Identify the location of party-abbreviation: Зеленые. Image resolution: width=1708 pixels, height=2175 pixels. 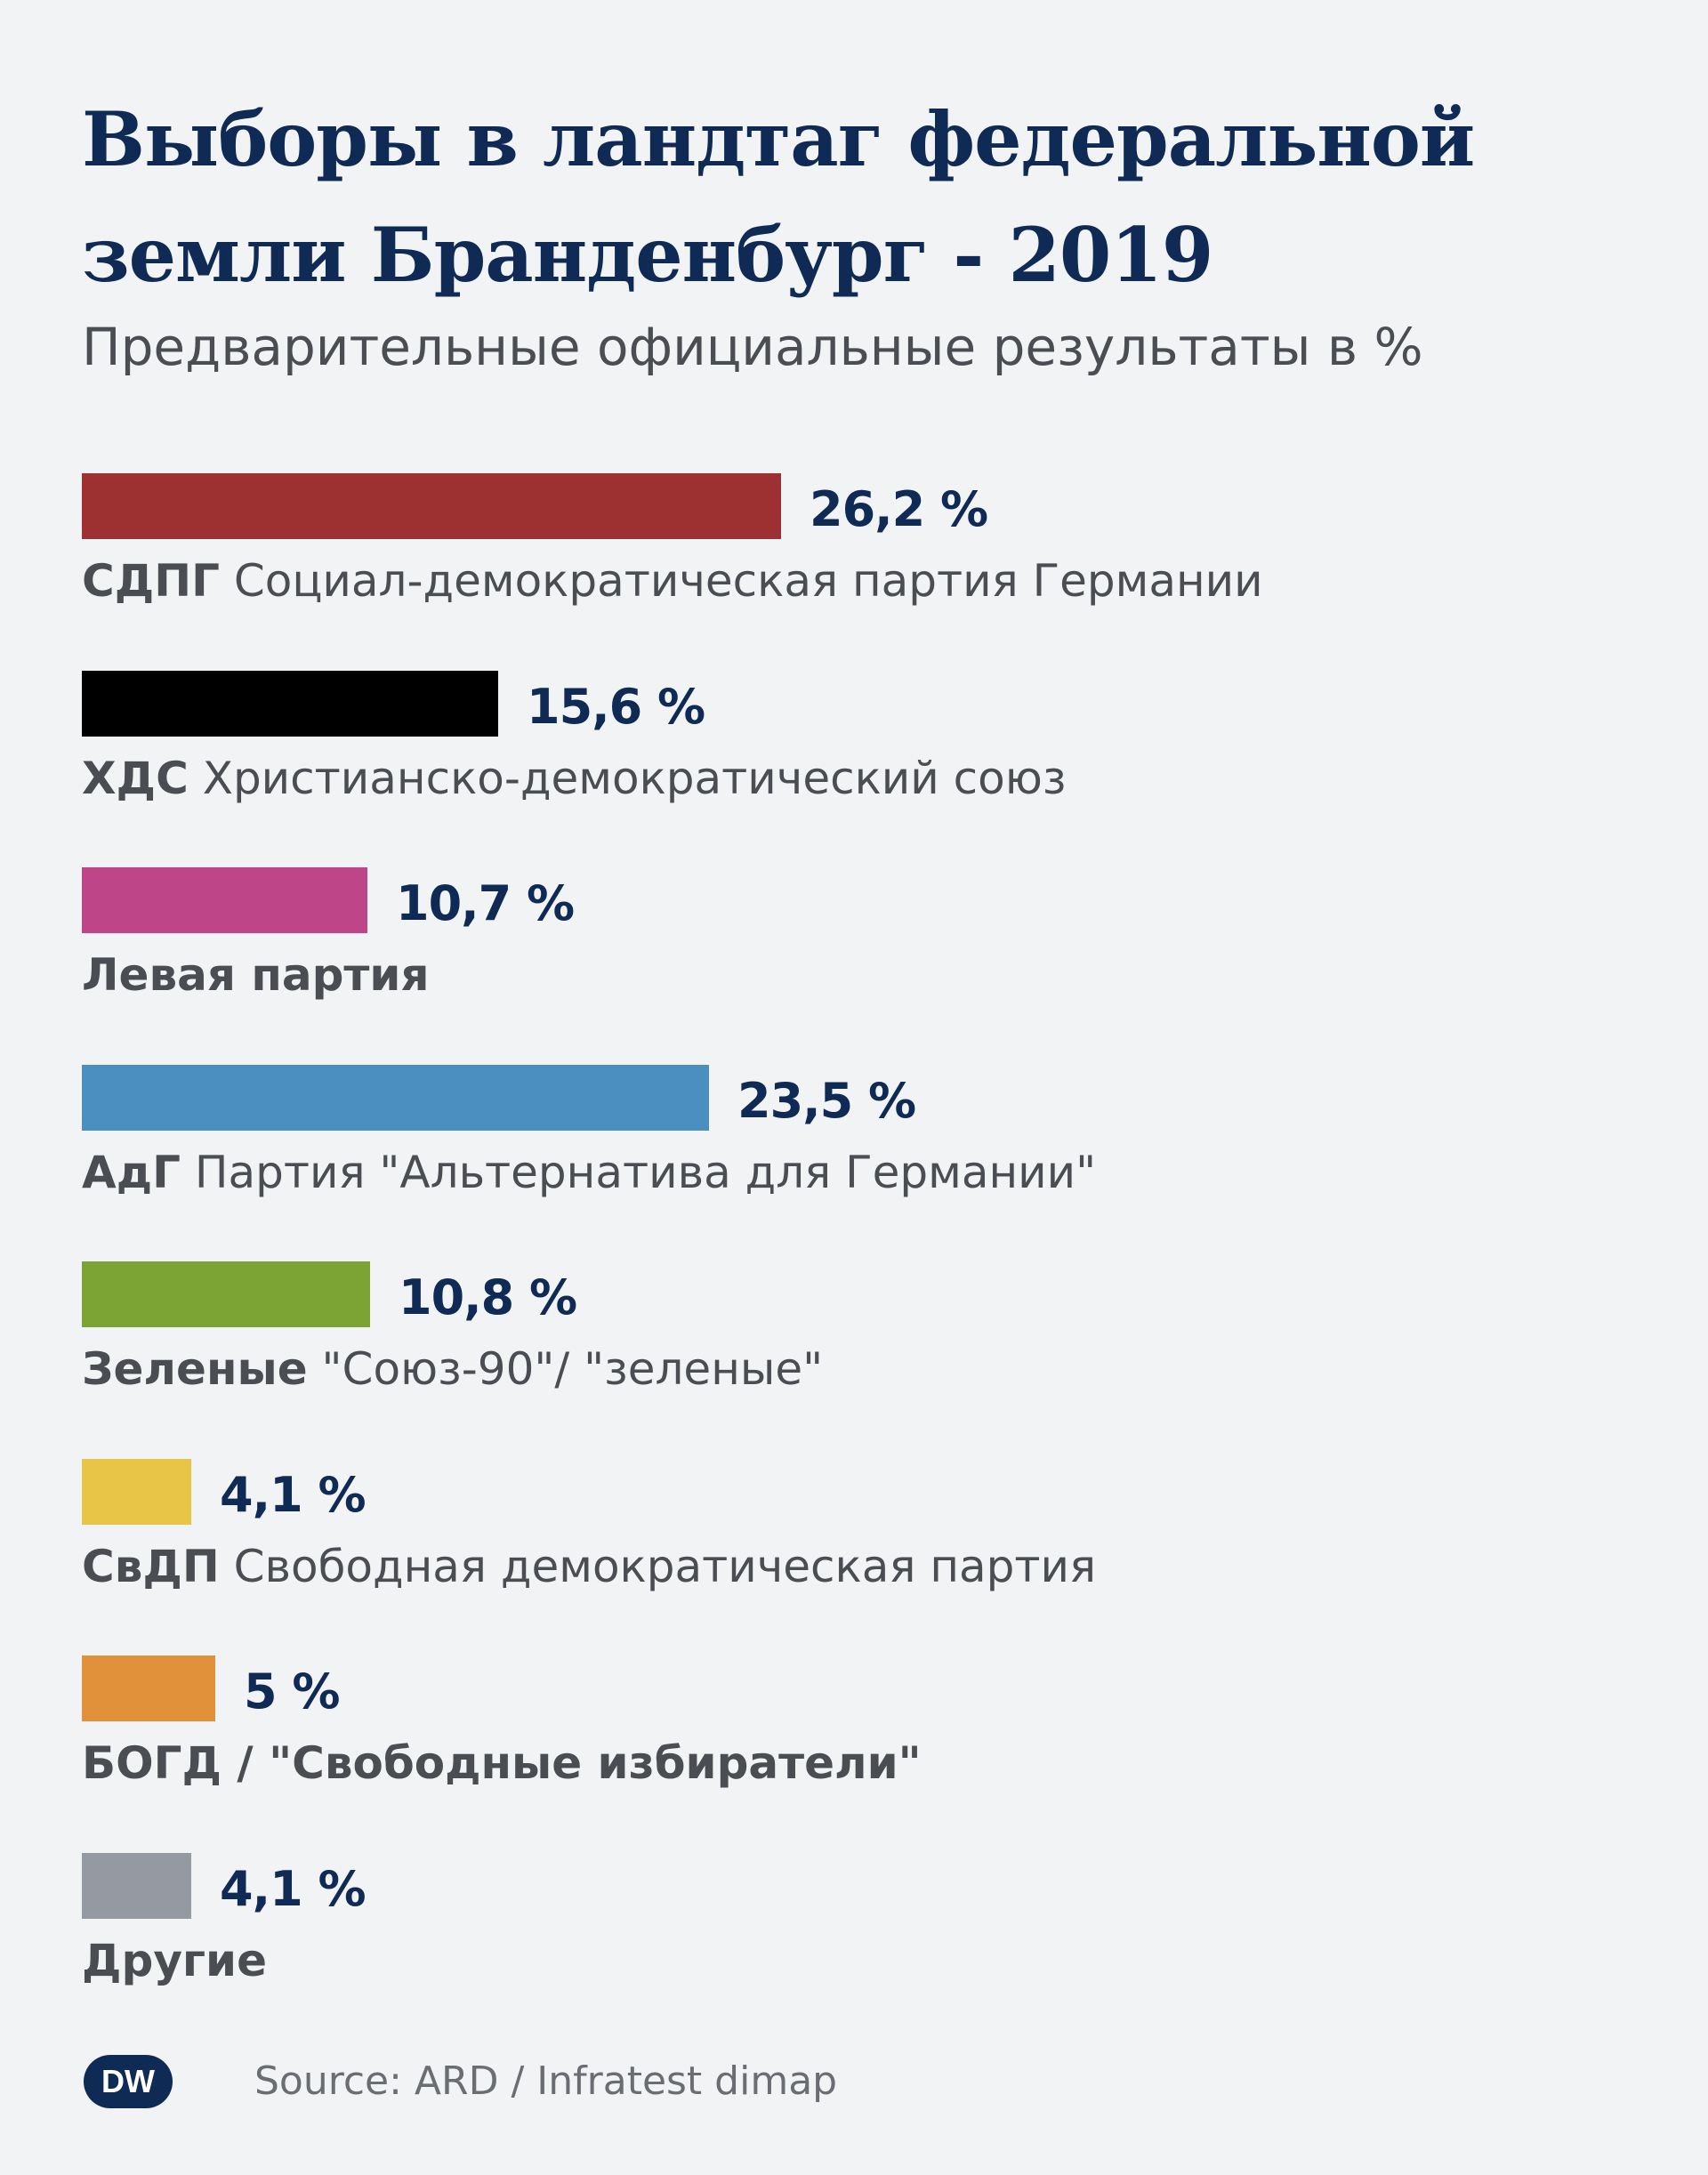
(195, 1369).